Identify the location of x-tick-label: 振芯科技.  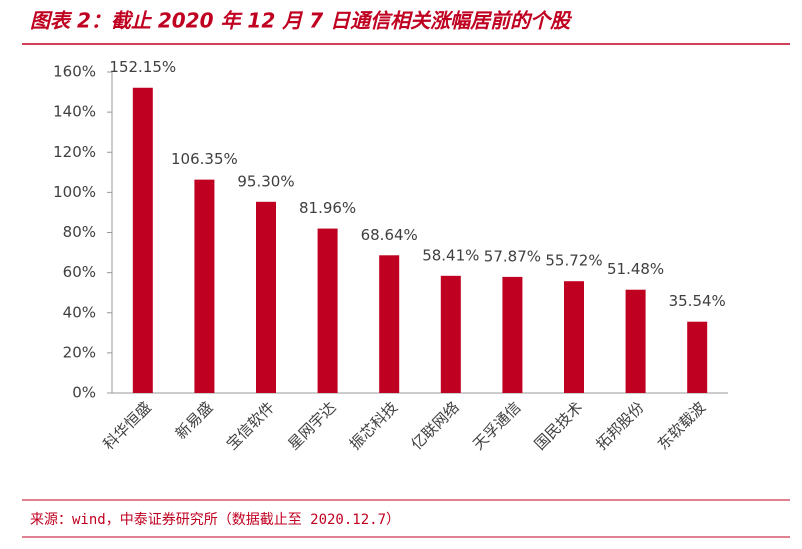
(373, 425).